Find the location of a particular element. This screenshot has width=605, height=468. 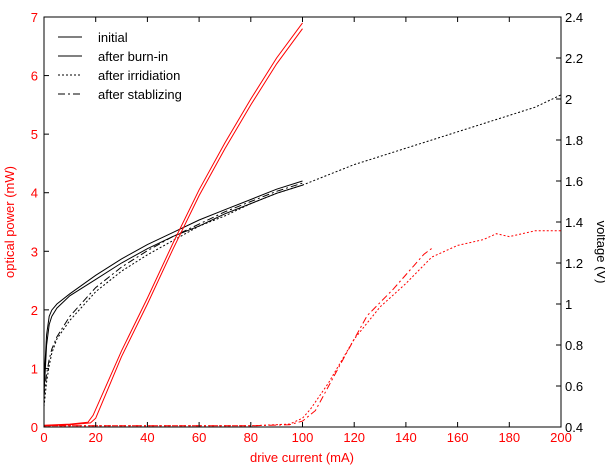

y-right-tick-label: 2 is located at coordinates (568, 99).